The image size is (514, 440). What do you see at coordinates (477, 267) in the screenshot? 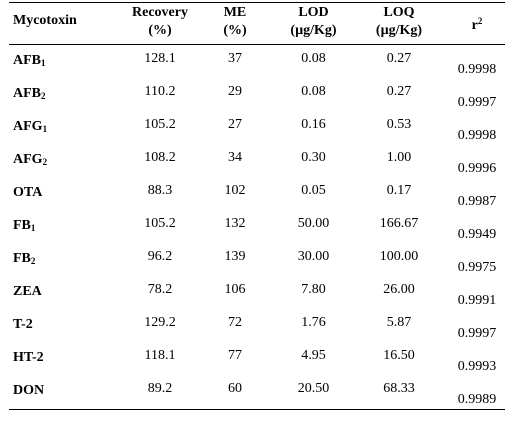
I see `r2-cell: 0.9975` at bounding box center [477, 267].